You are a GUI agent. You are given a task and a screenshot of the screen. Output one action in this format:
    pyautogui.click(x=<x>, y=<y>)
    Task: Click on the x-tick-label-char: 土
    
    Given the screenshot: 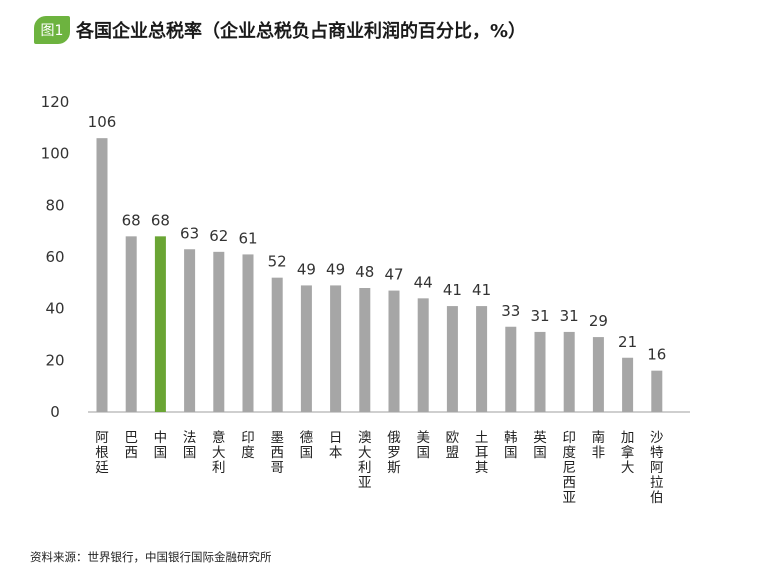 What is the action you would take?
    pyautogui.click(x=482, y=438)
    